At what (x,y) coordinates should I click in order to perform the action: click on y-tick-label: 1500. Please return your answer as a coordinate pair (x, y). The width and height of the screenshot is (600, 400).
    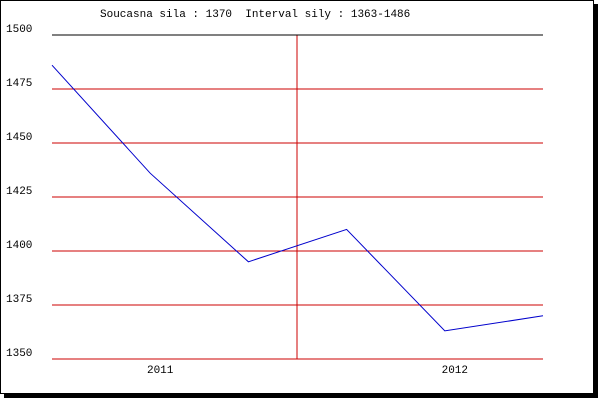
    Looking at the image, I should click on (19, 30).